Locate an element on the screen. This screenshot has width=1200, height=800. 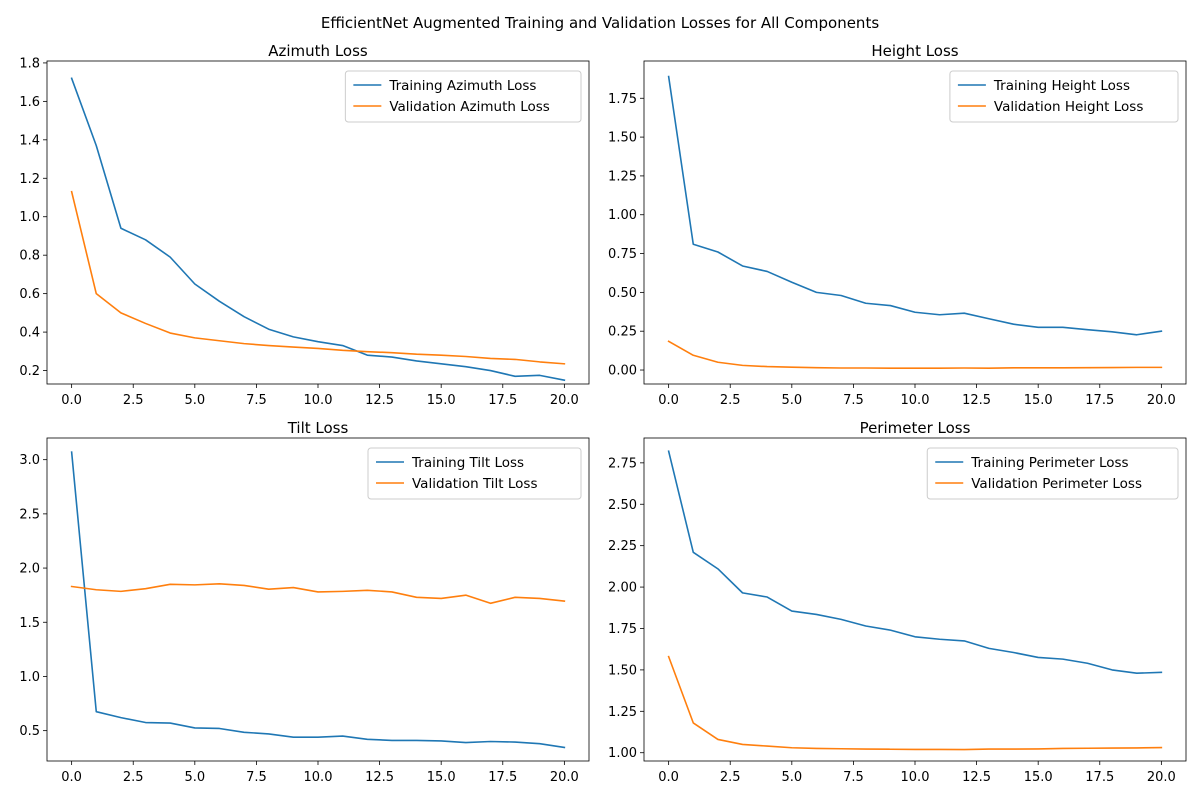
validation-azimuth-loss-line is located at coordinates (318, 277).